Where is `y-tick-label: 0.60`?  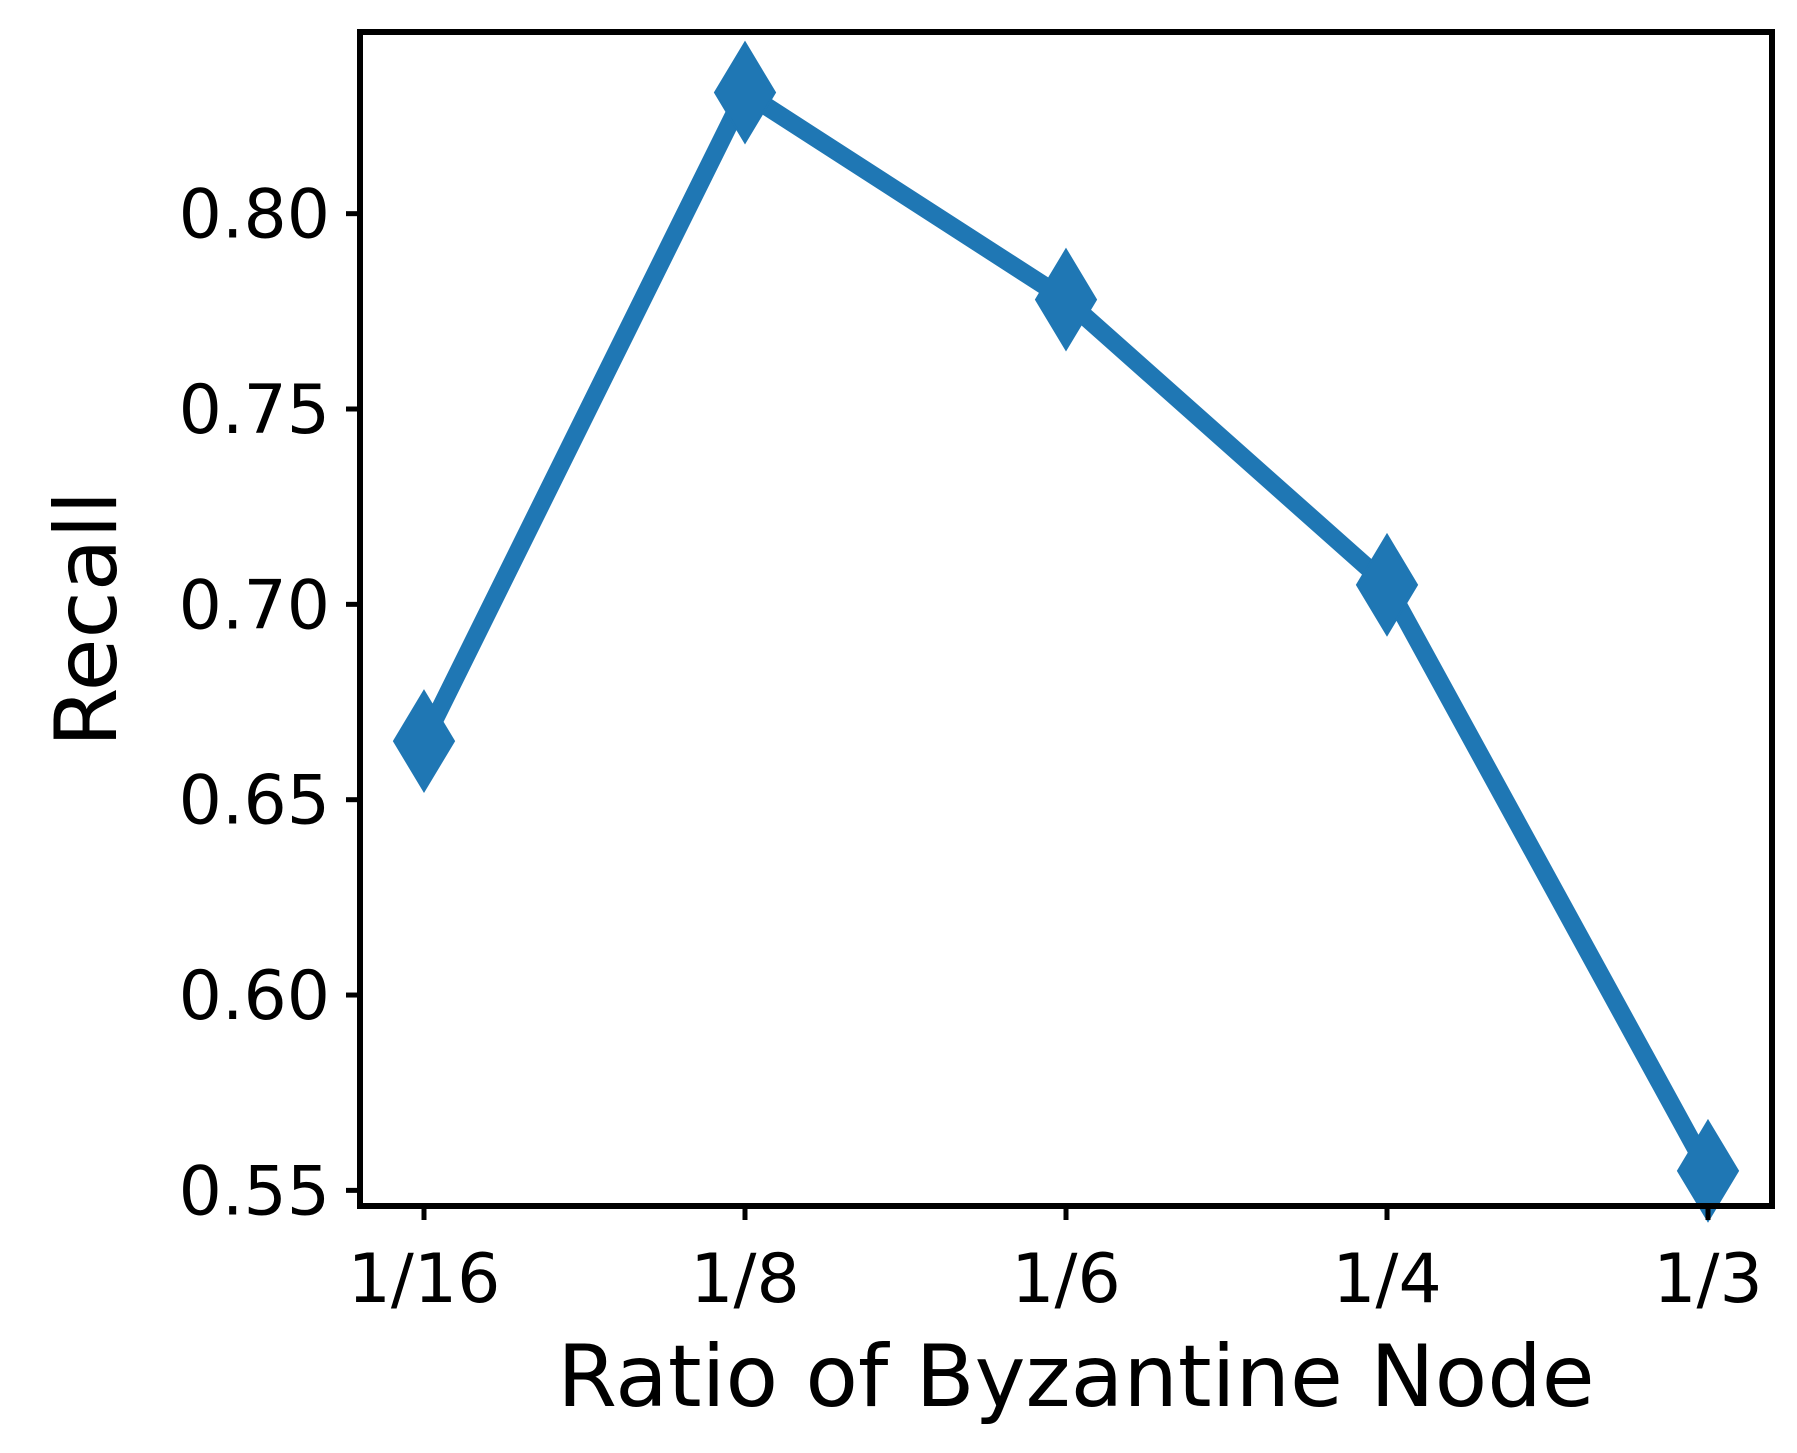 y-tick-label: 0.60 is located at coordinates (254, 996).